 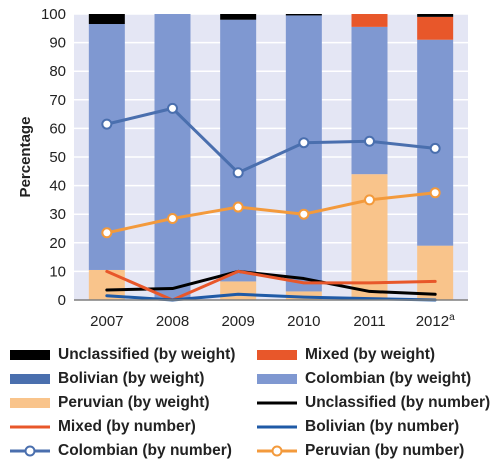 What do you see at coordinates (237, 321) in the screenshot?
I see `x-tick-label: 2009` at bounding box center [237, 321].